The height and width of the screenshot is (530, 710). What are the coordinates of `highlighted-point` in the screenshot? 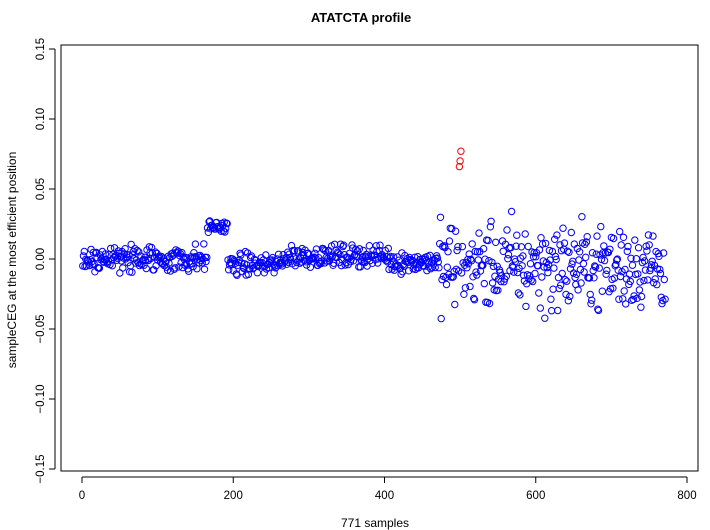 It's located at (459, 166).